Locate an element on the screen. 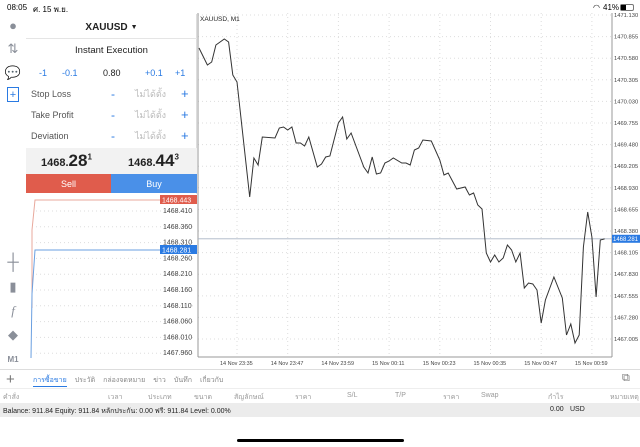  ask-price-tag-text: 1468.443 is located at coordinates (176, 201).